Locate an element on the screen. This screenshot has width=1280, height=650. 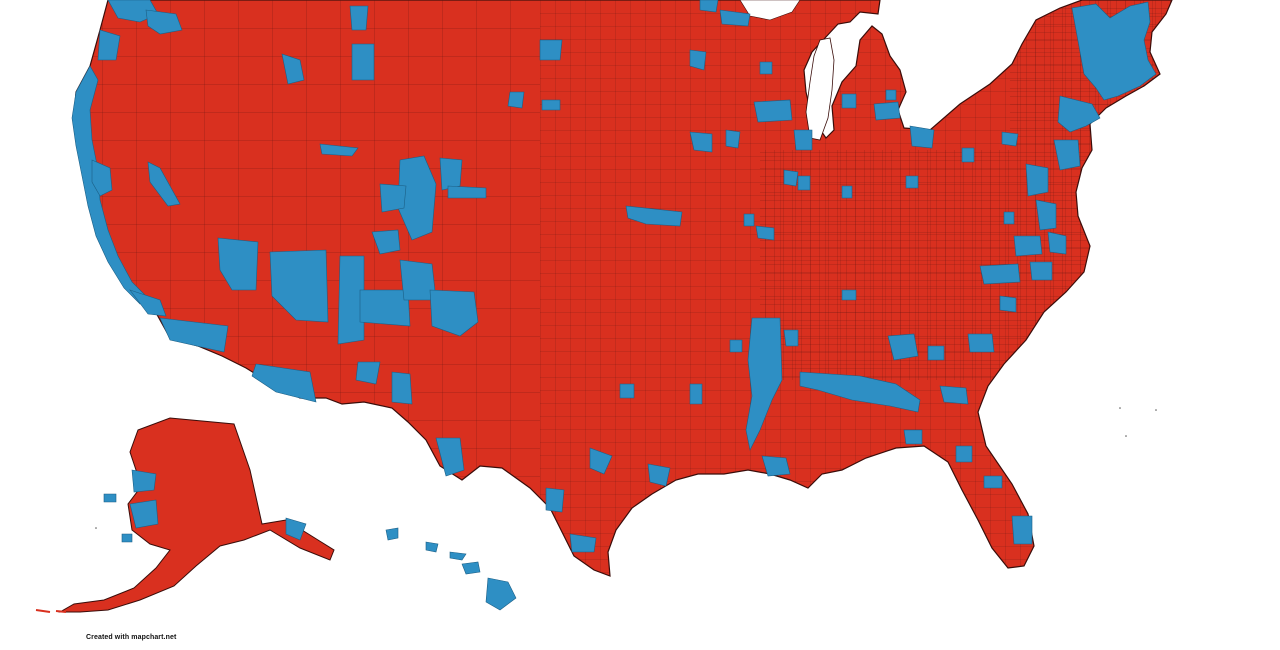
county-ny-nj is located at coordinates (1079, 114).